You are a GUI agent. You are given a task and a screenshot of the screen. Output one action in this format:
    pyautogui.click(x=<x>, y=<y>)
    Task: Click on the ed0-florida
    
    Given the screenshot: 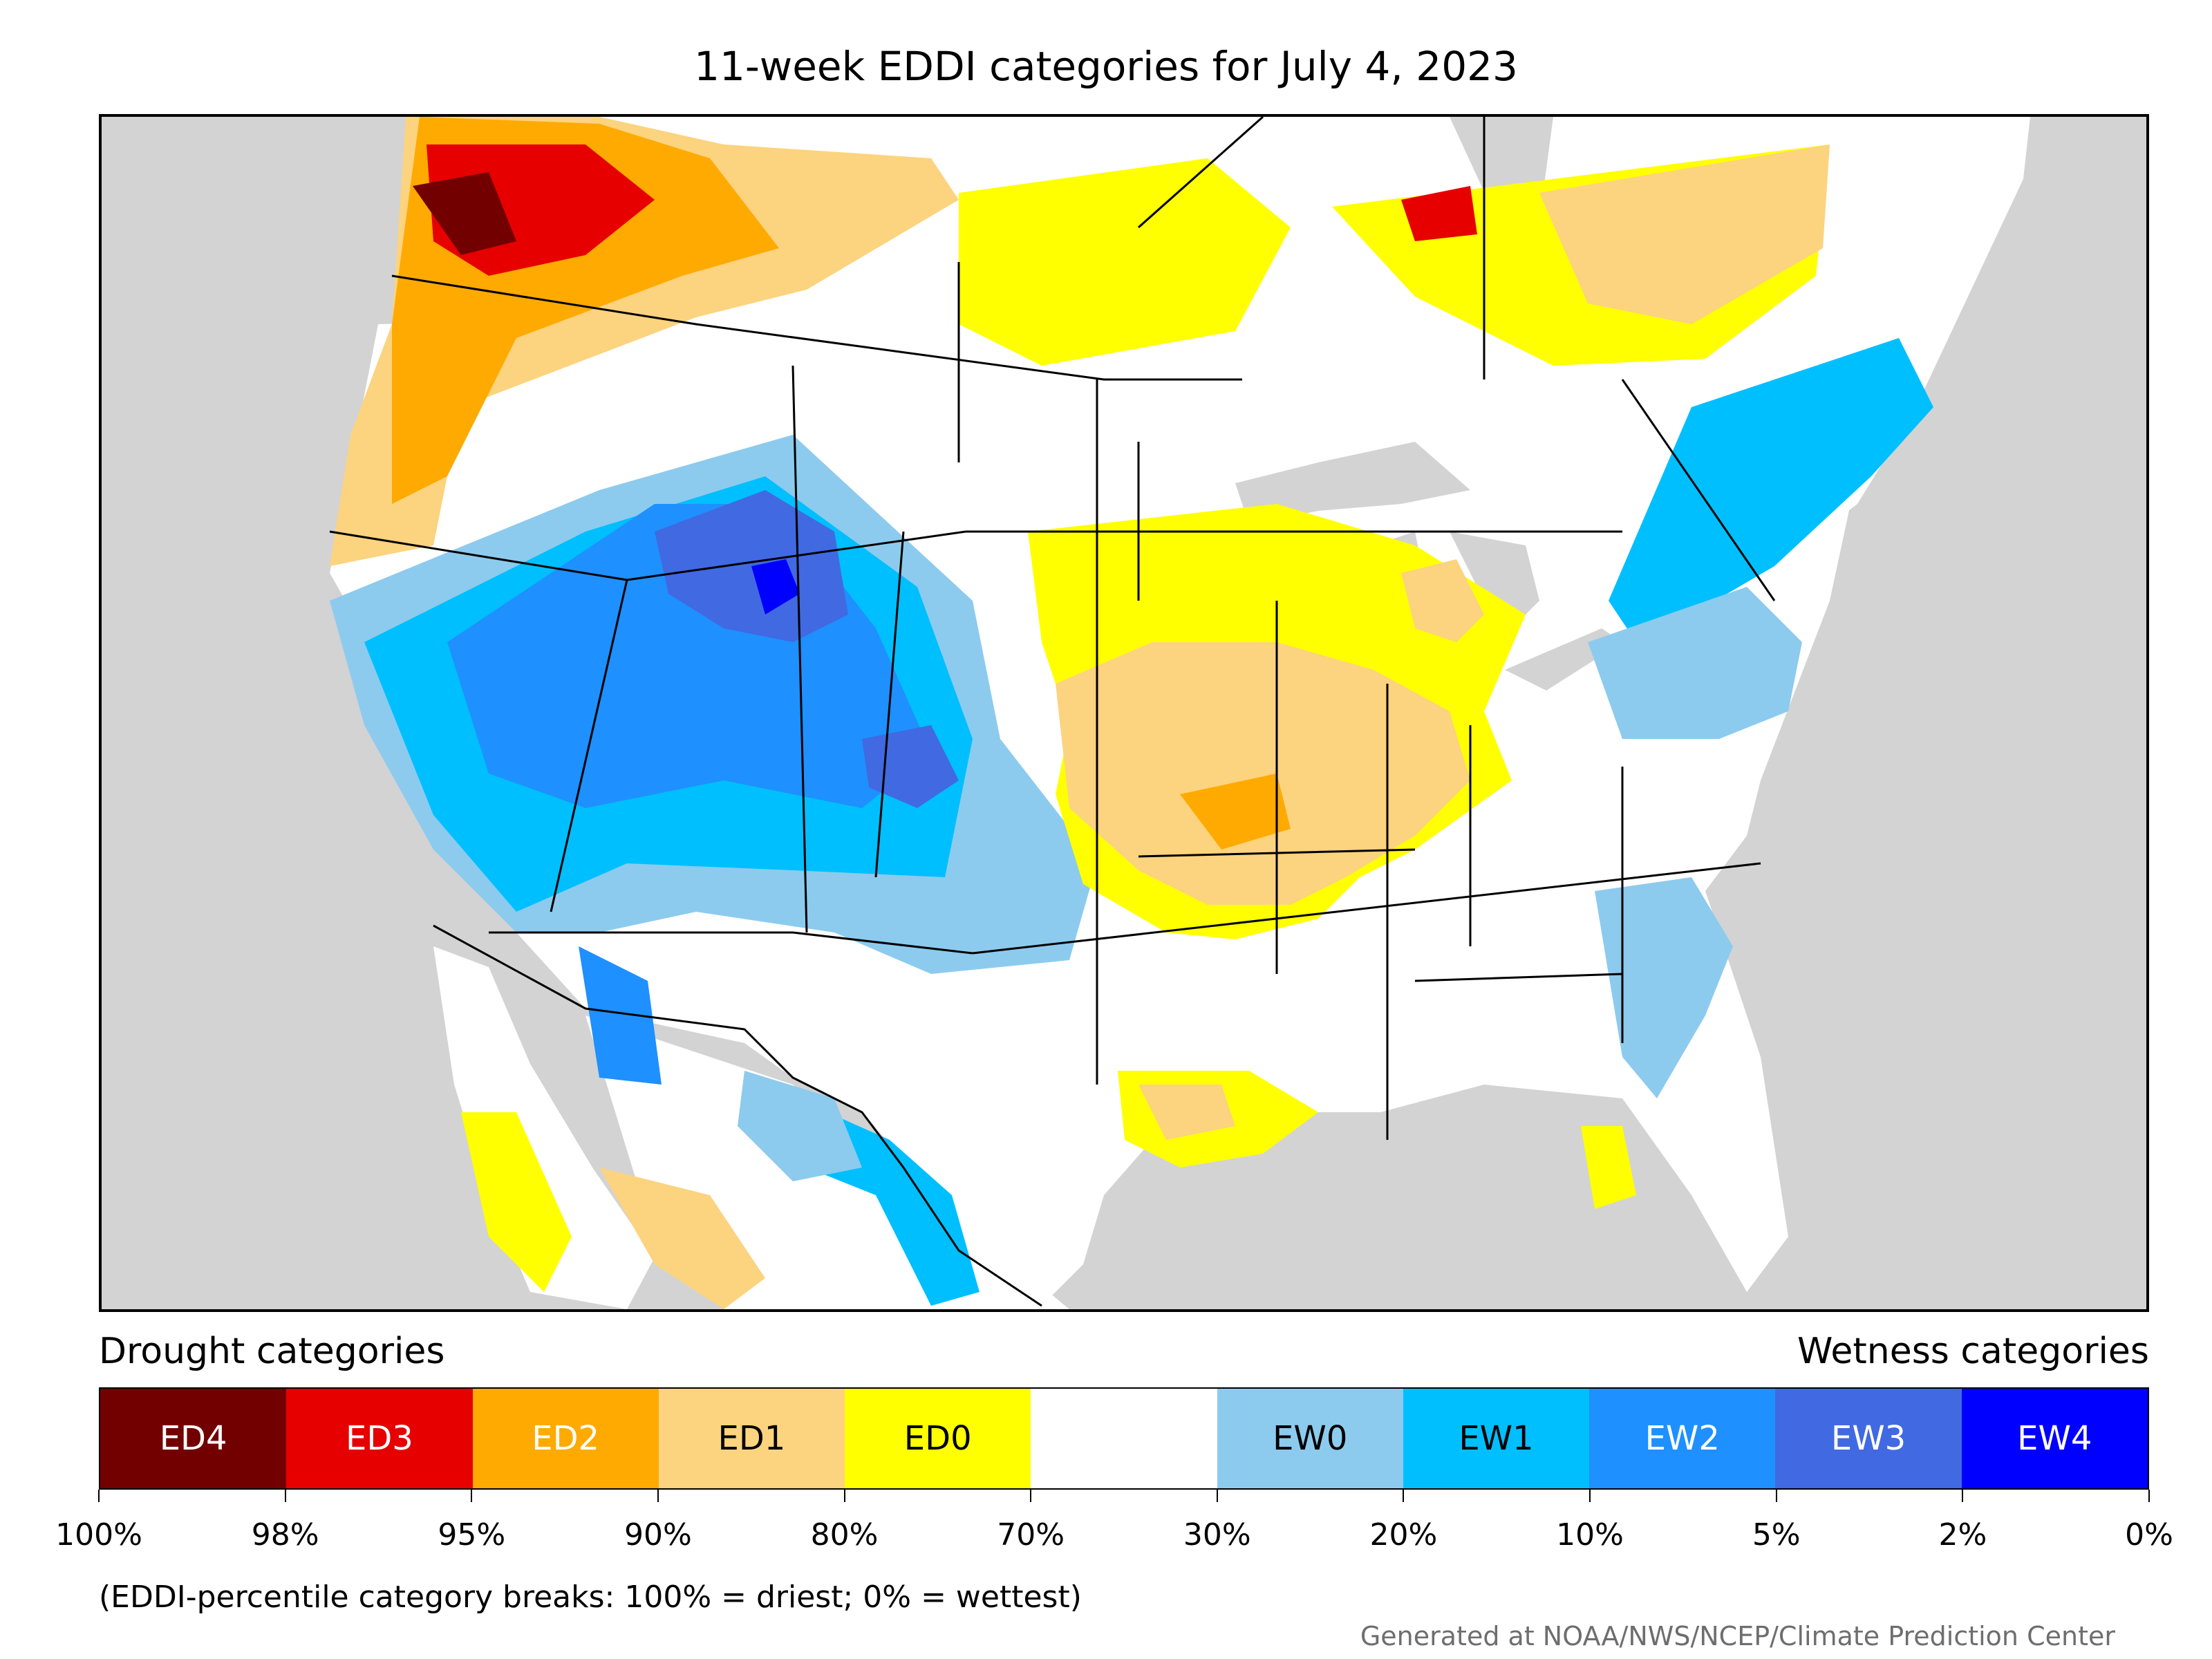 What is the action you would take?
    pyautogui.click(x=1609, y=1167)
    